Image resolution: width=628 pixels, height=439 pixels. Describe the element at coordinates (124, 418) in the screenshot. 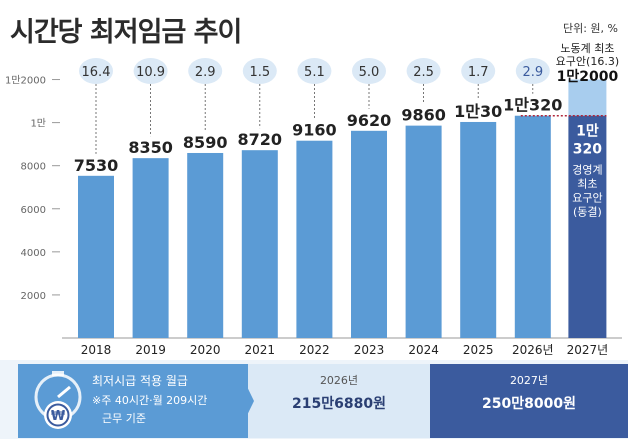

I see `monthly-wage-note-2: 근무 기준` at that location.